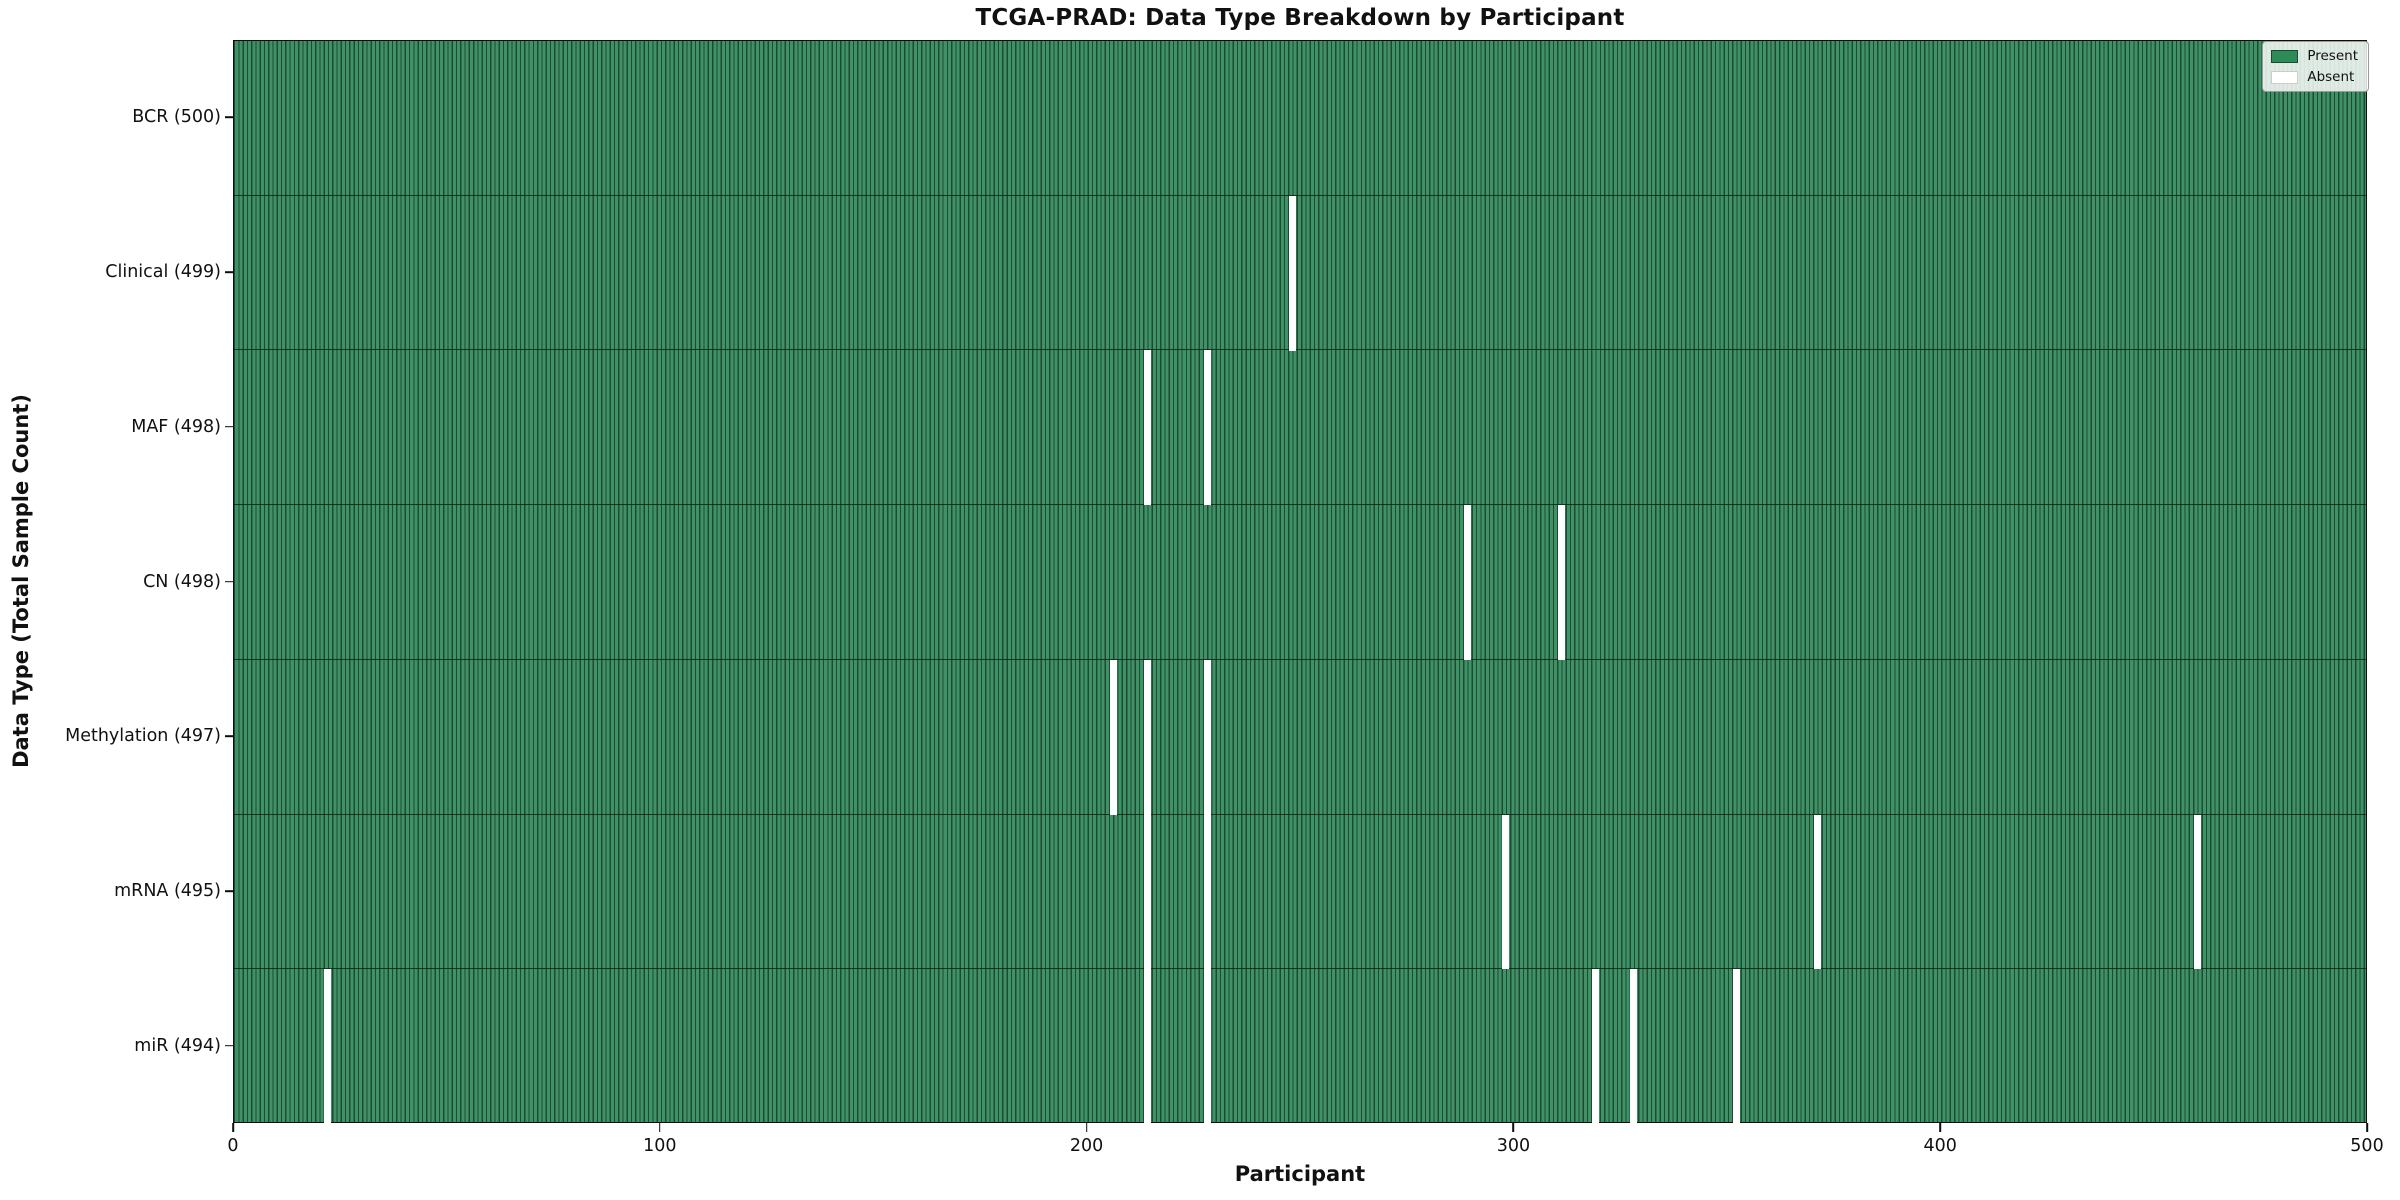 This screenshot has height=1200, width=2400. I want to click on y-tick-label: BCR (500), so click(176, 117).